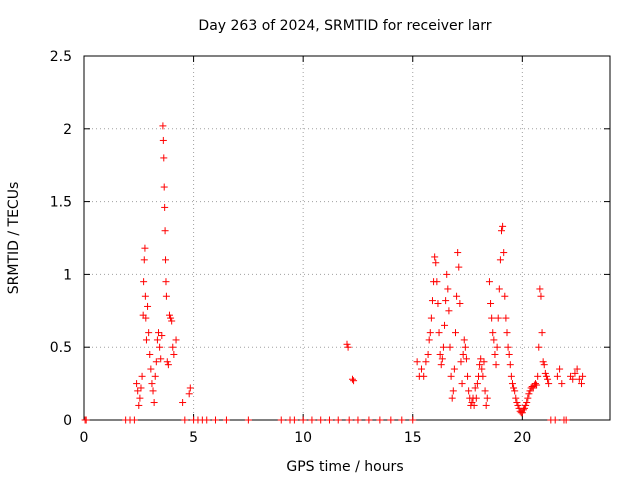 This screenshot has height=480, width=640. What do you see at coordinates (67, 275) in the screenshot?
I see `y-tick-label: 1` at bounding box center [67, 275].